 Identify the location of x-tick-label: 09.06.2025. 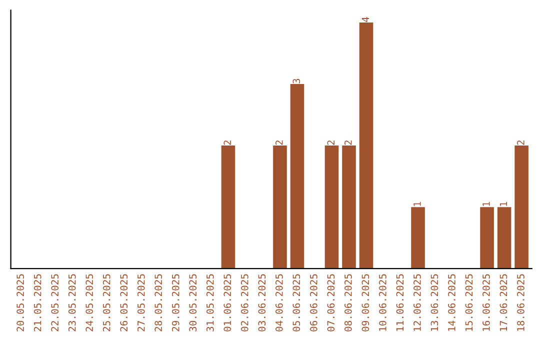
(366, 303).